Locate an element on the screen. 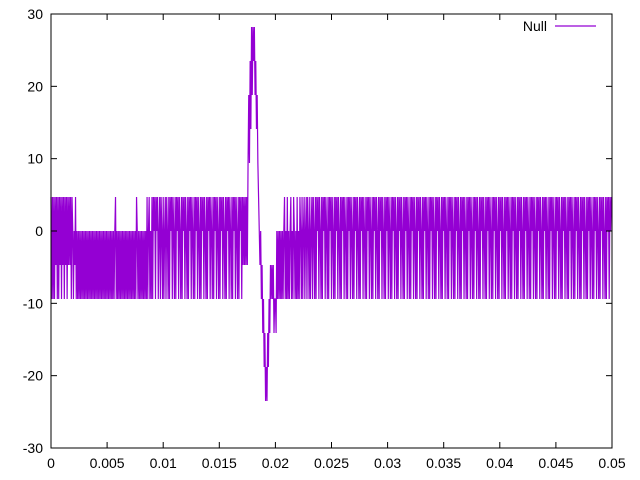  legend-label: Null is located at coordinates (535, 26).